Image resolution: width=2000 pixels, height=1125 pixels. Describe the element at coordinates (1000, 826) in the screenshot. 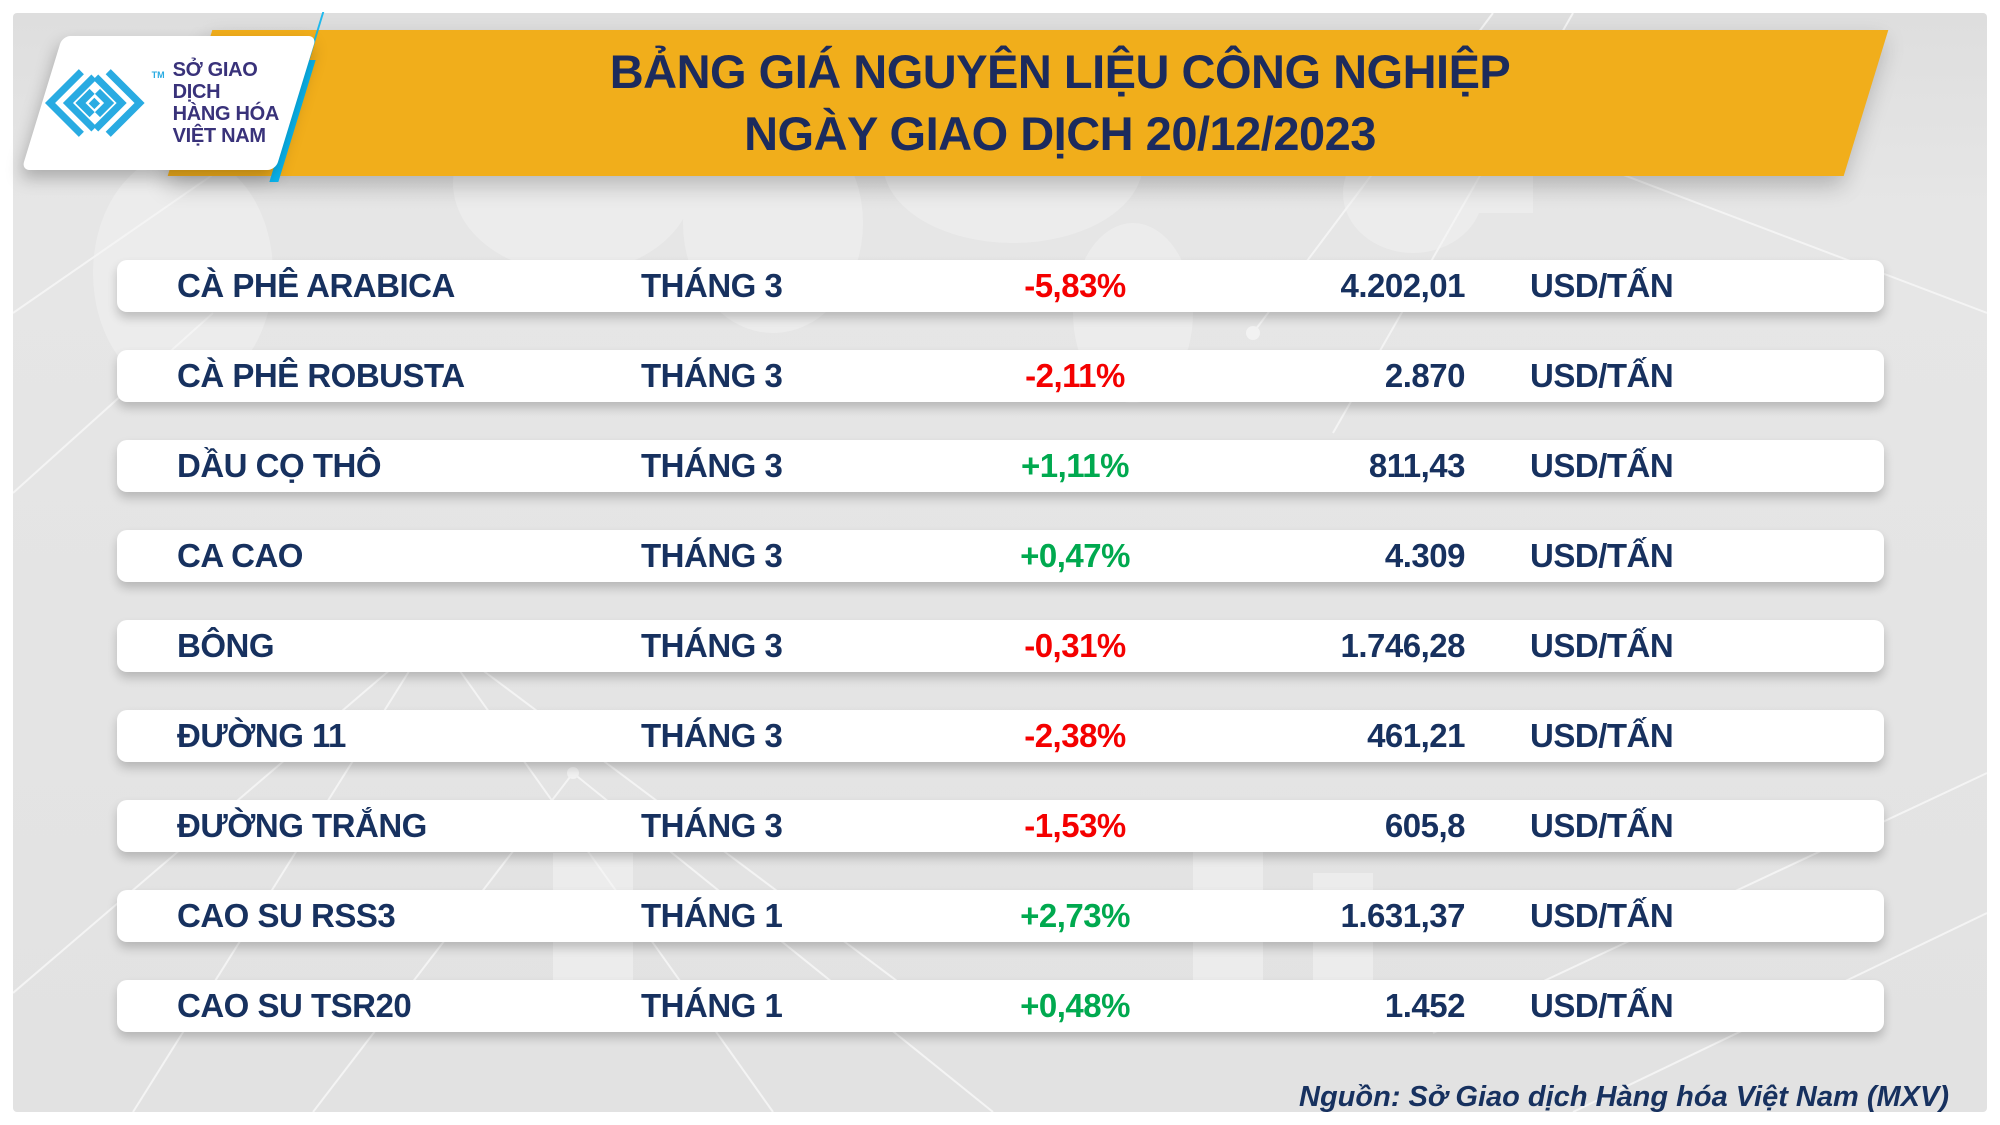

I see `table-row: ĐƯỜNG TRẮNG THÁNG 3 -1,53% 605,8 USD/TẤN` at that location.